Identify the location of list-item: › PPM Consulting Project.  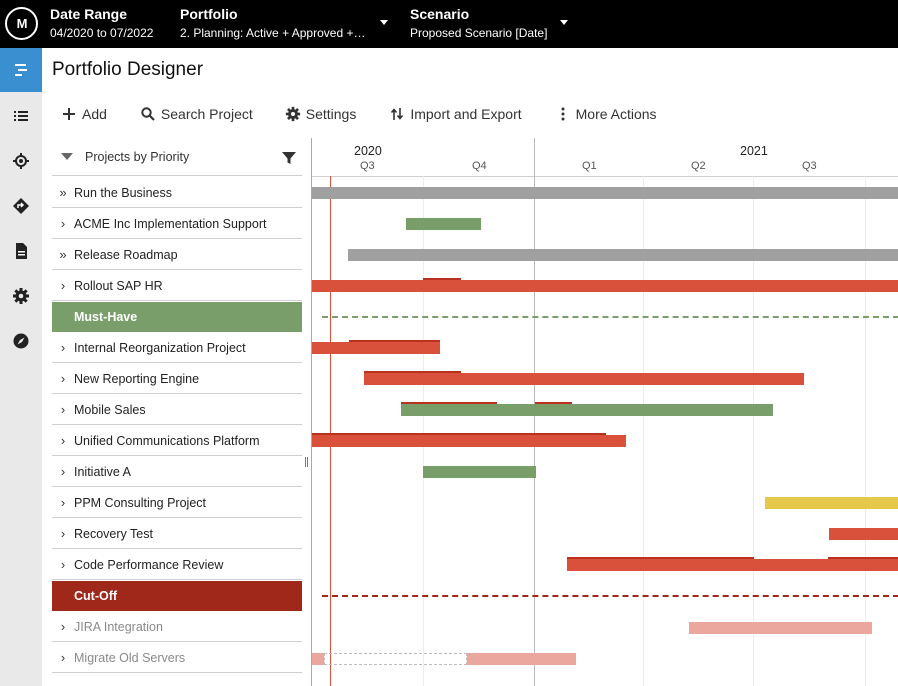
(177, 503).